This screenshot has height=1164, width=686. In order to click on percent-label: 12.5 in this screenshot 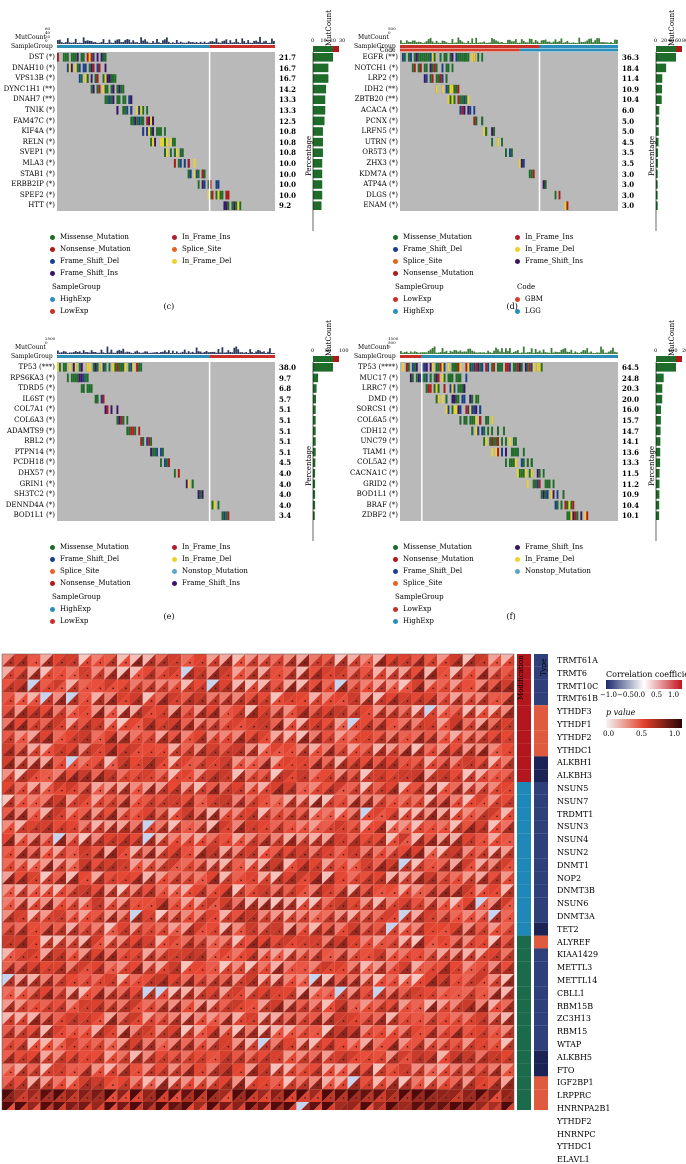, I will do `click(287, 121)`.